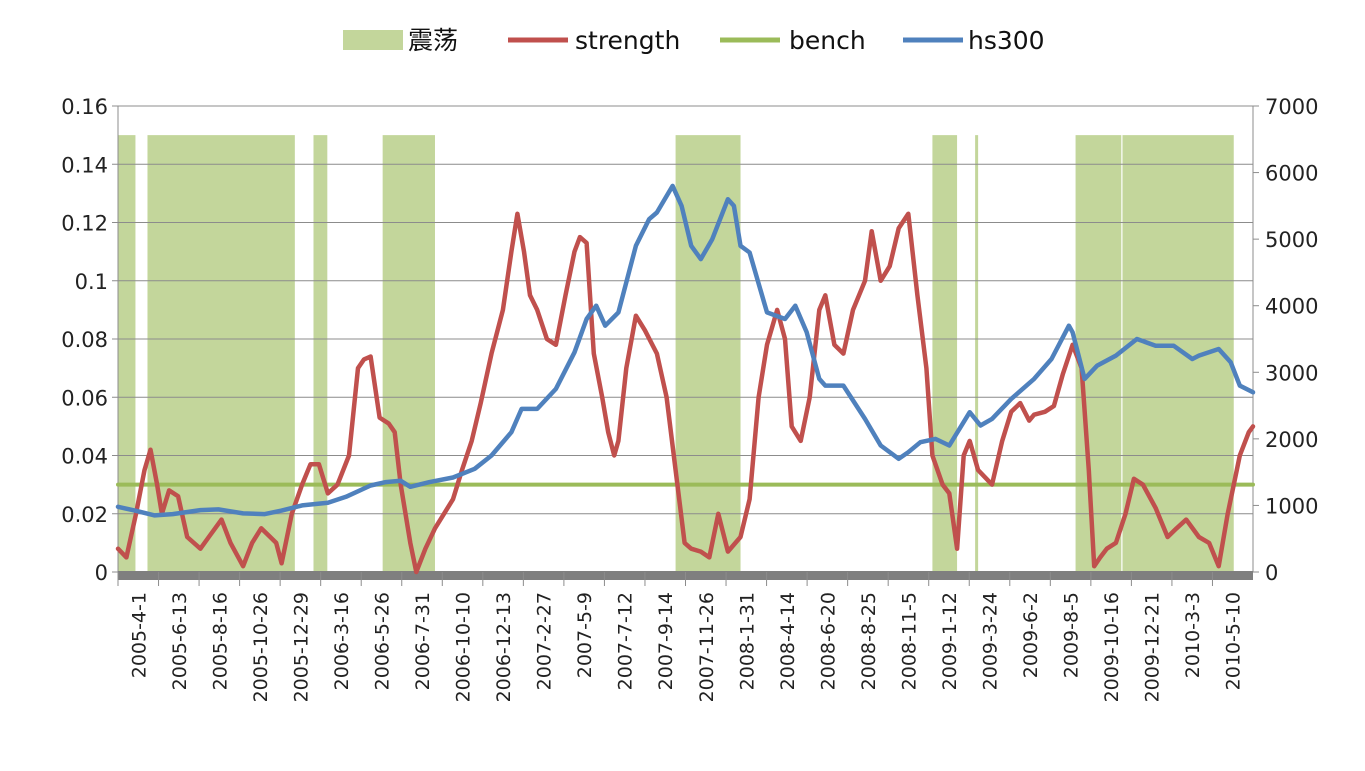 The width and height of the screenshot is (1365, 771). I want to click on x-tick-label: 2005-10-26, so click(261, 647).